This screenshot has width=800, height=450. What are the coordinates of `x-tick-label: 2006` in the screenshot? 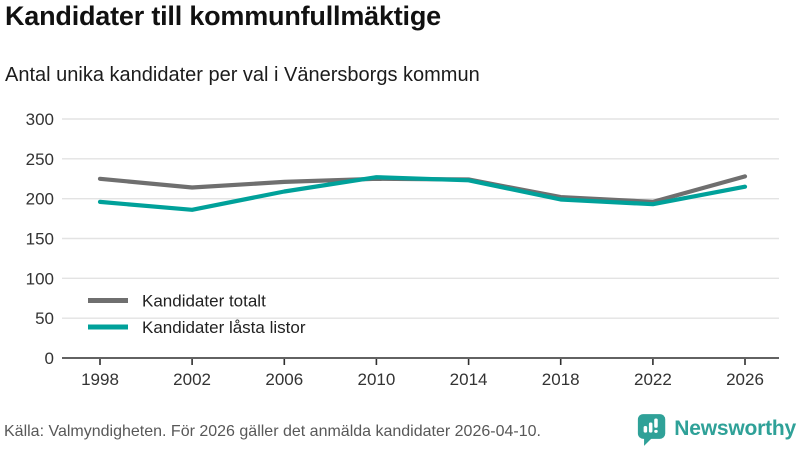 It's located at (284, 379).